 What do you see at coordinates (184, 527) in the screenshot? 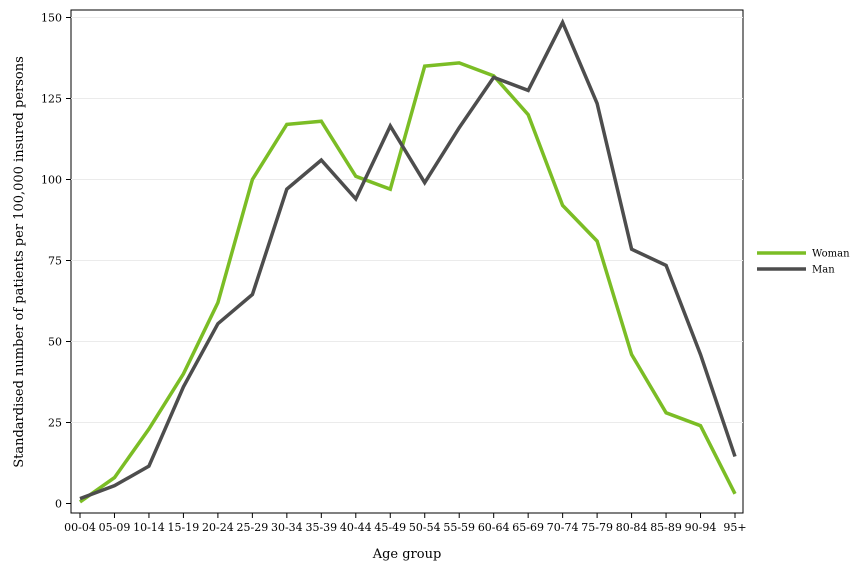
I see `x-tick-label: 15-19` at bounding box center [184, 527].